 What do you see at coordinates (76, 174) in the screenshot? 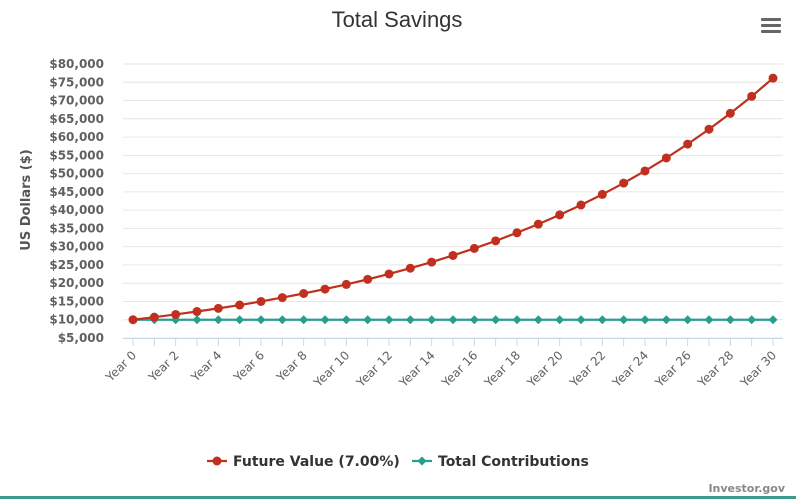
I see `y-tick-label: $50,000` at bounding box center [76, 174].